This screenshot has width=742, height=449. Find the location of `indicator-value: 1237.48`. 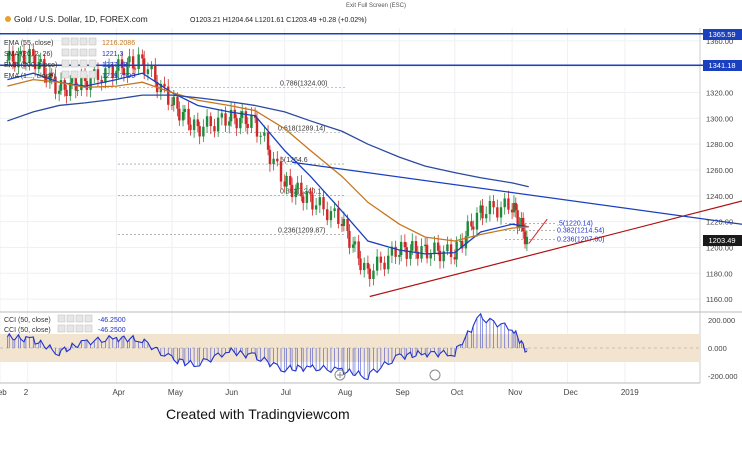

indicator-value: 1237.48 is located at coordinates (114, 65).